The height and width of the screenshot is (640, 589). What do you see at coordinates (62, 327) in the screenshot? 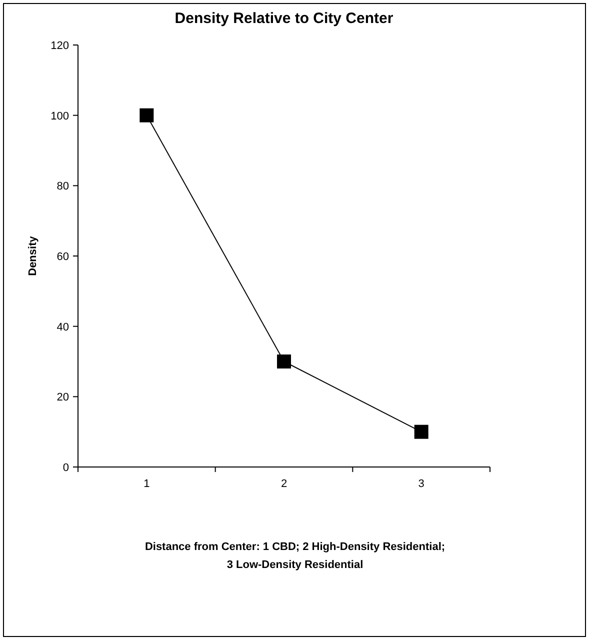
I see `y-tick-label: 40` at bounding box center [62, 327].